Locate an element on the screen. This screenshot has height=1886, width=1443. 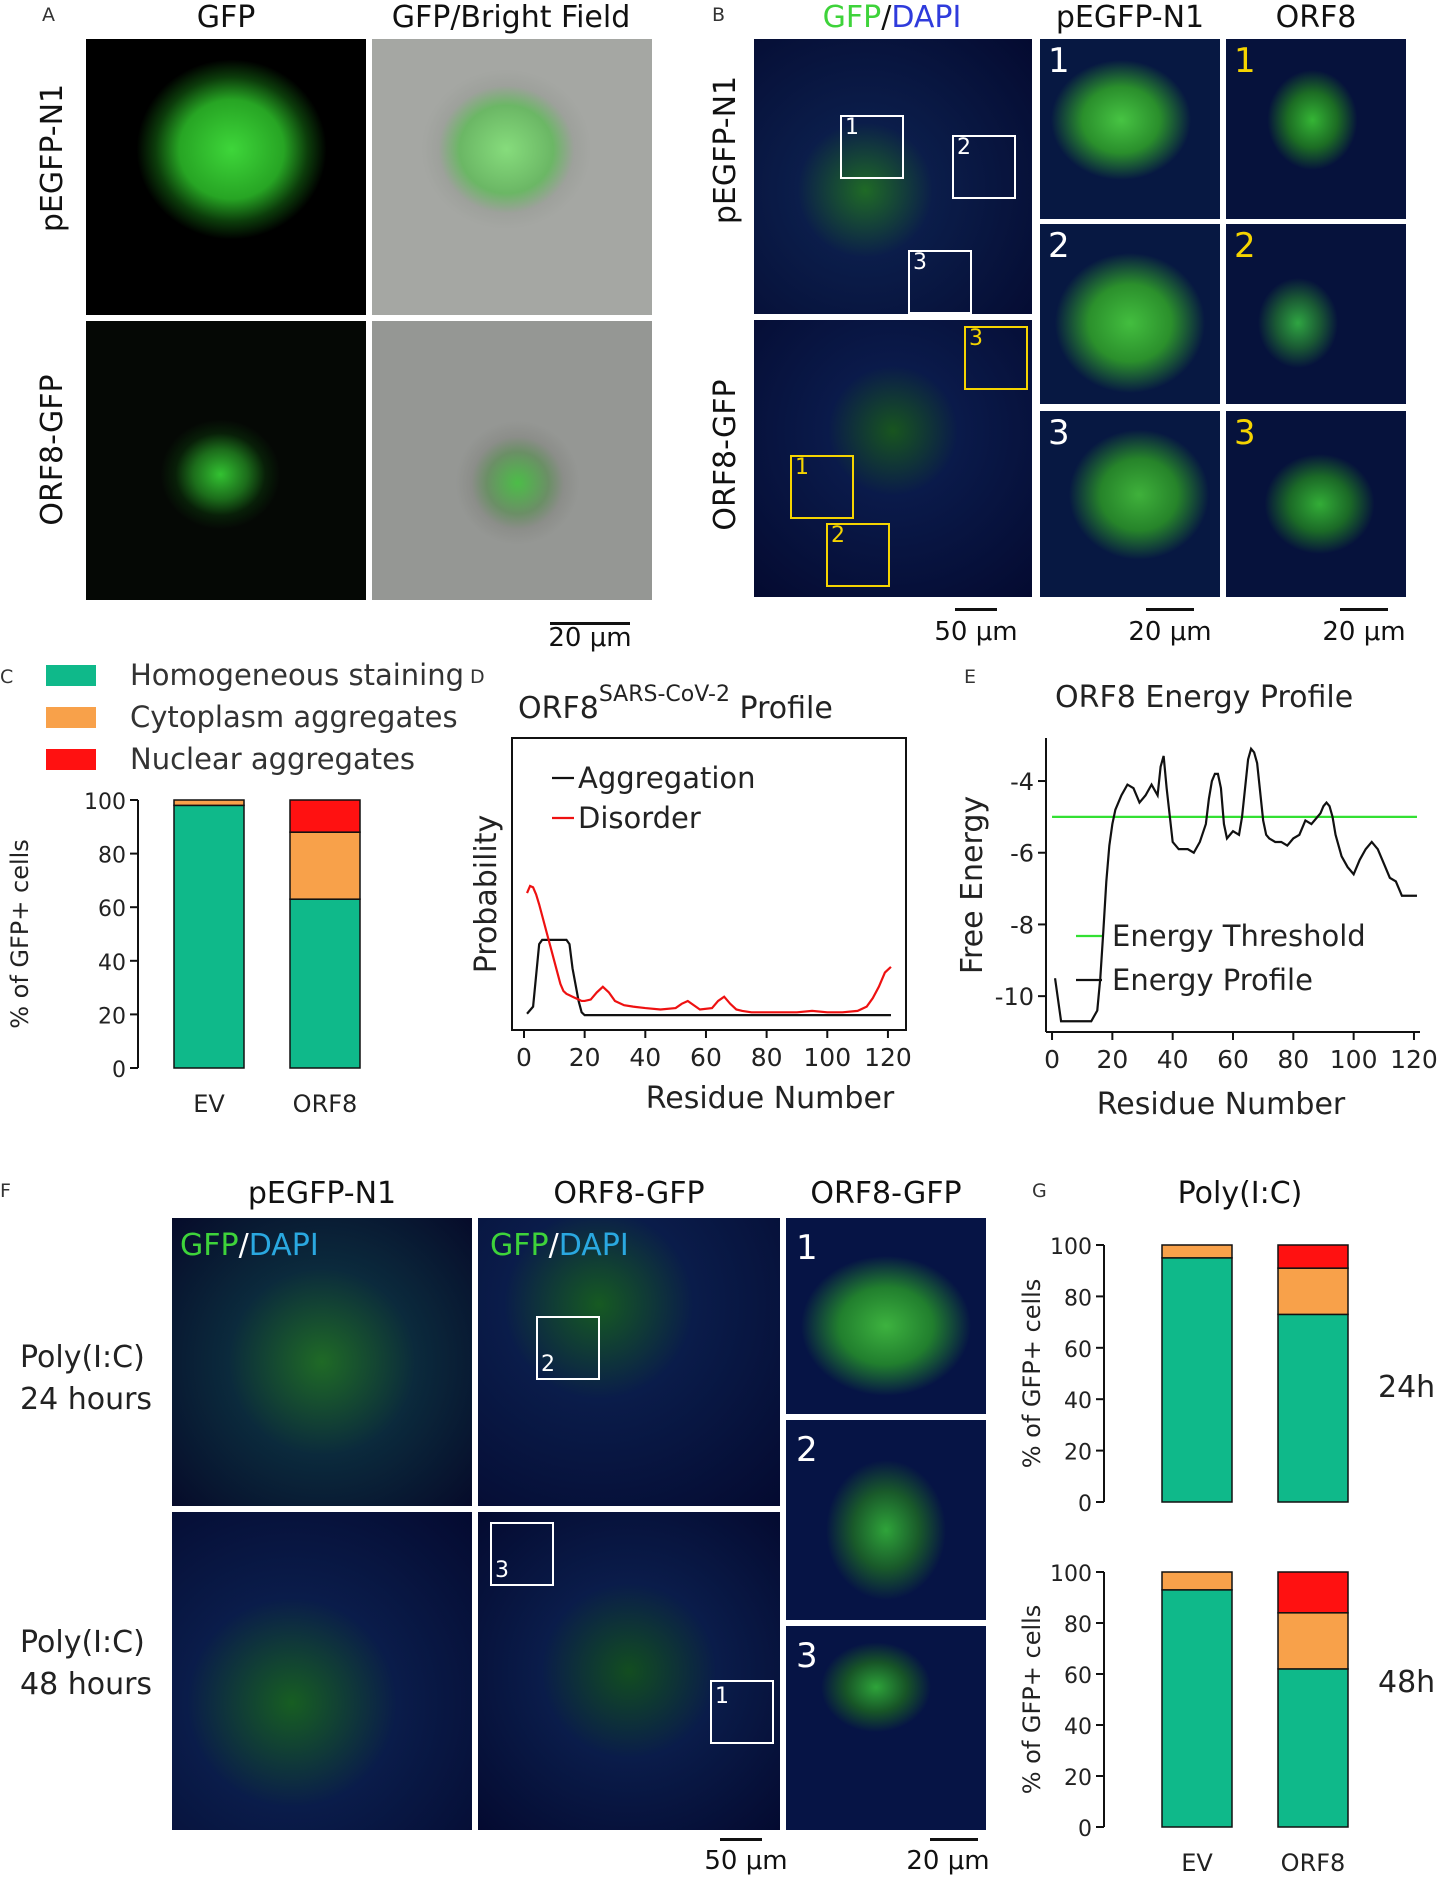
x-axis-label: Residue Number is located at coordinates (770, 1098).